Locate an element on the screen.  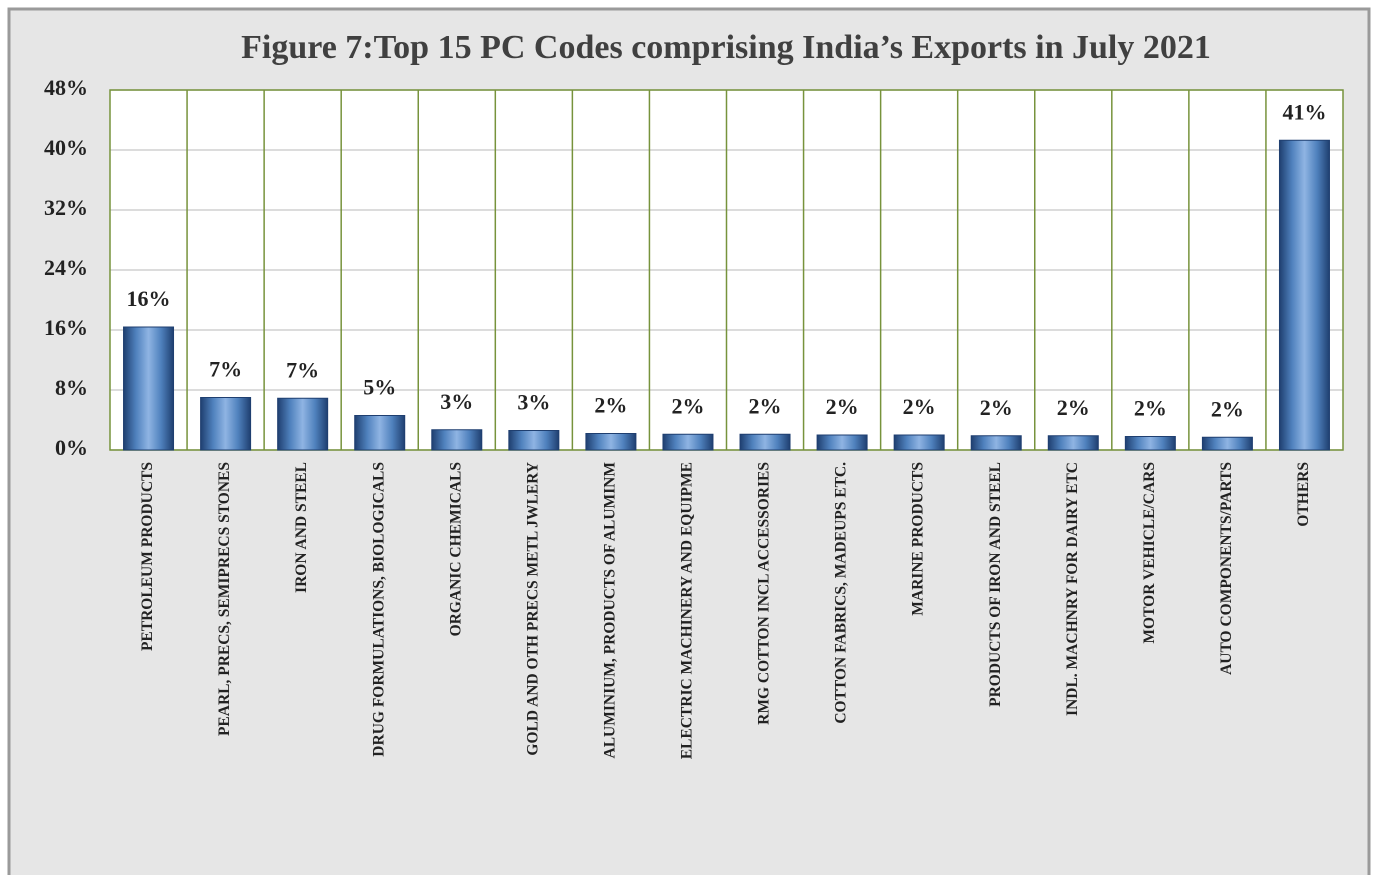
y-tick-label: 0% is located at coordinates (71, 447).